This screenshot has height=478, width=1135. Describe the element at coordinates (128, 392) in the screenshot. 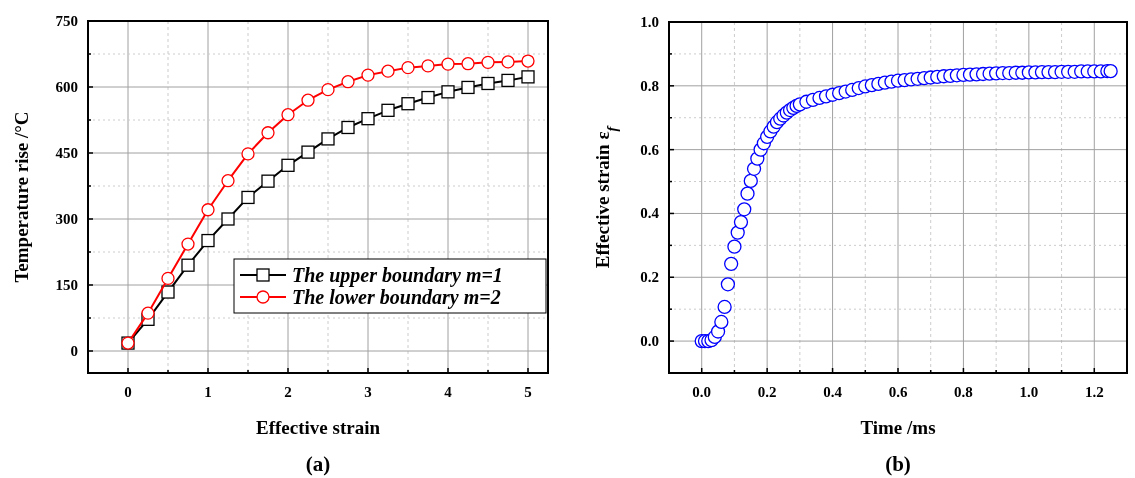

I see `x-tick-label: 0` at that location.